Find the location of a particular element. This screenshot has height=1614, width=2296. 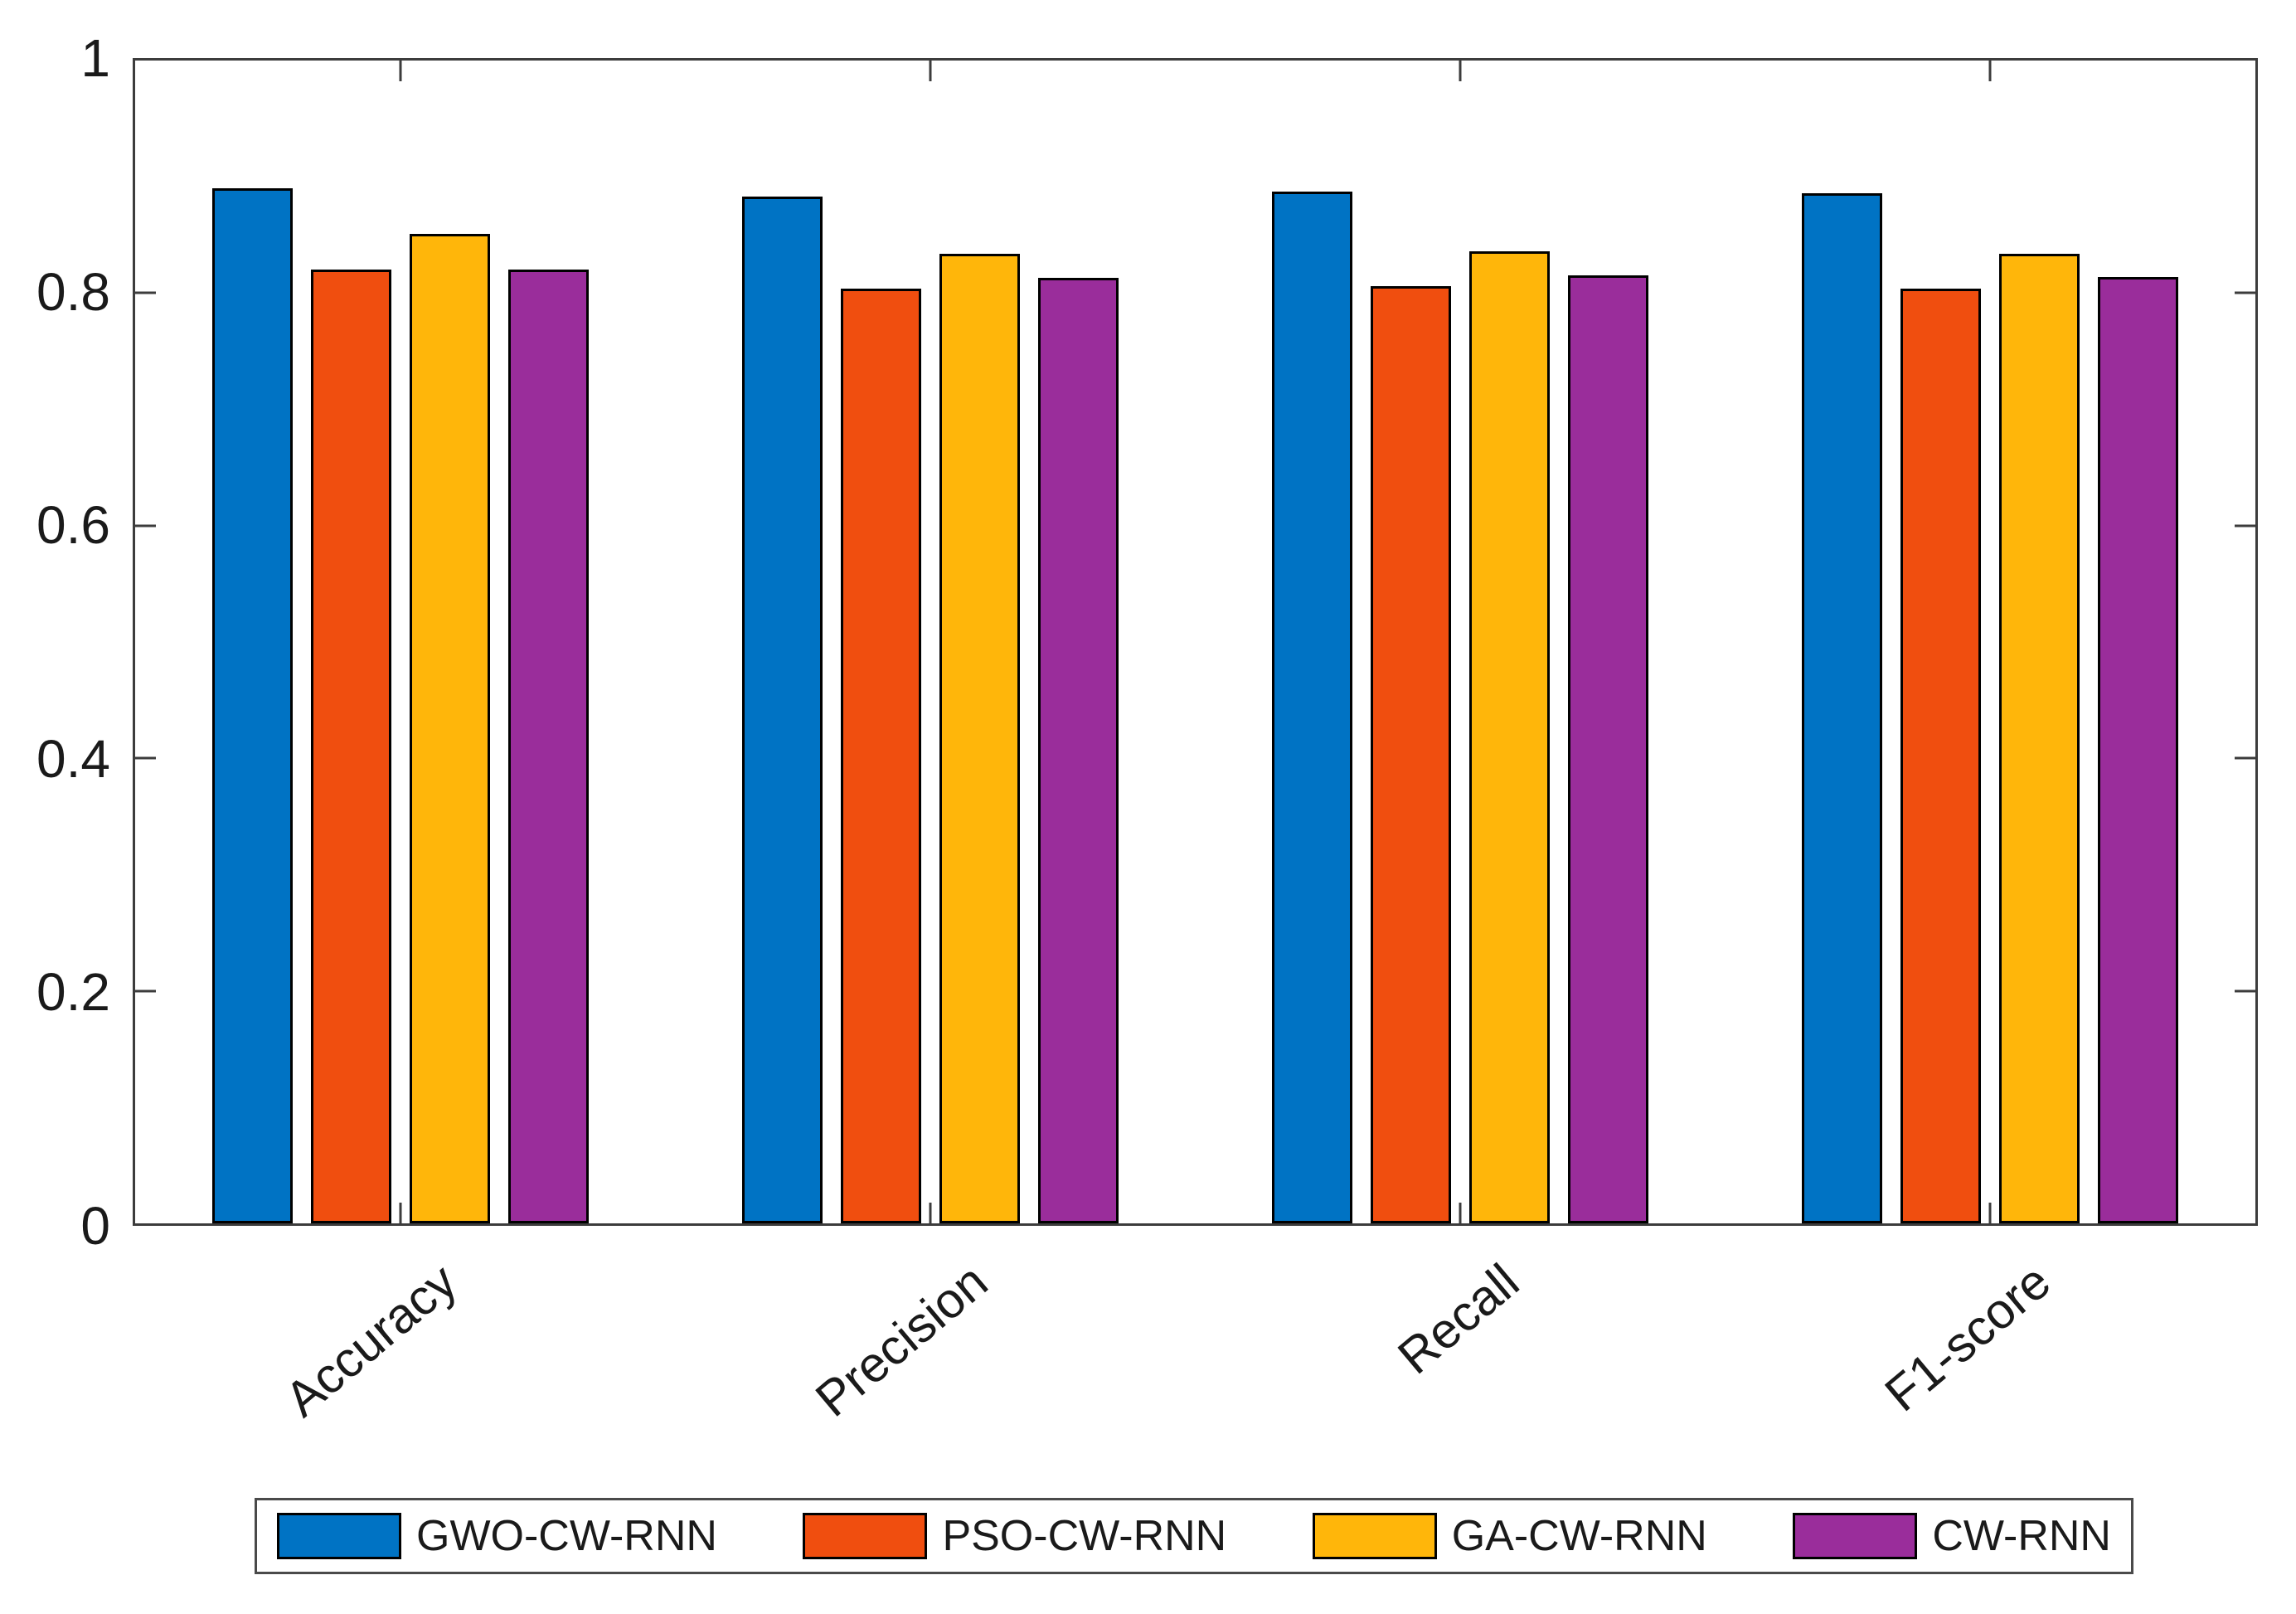

bar-ga-cw-rnn-precision is located at coordinates (979, 738).